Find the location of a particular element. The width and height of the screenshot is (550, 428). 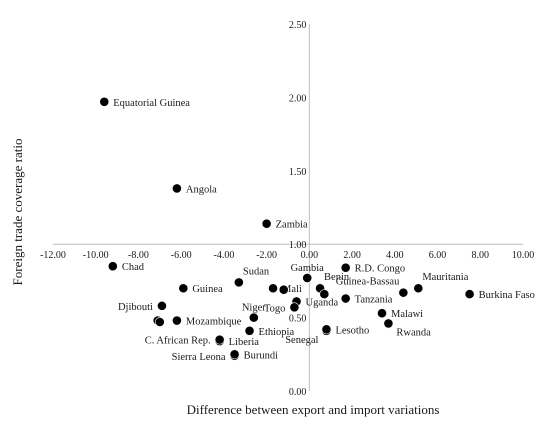

data-point-label: Burundi is located at coordinates (261, 355).